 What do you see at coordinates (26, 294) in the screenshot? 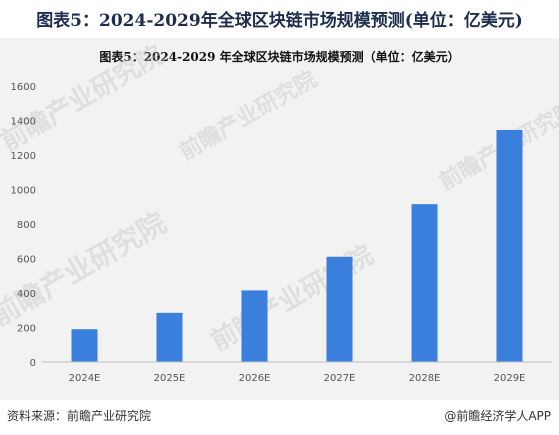
I see `y-tick-label: 400` at bounding box center [26, 294].